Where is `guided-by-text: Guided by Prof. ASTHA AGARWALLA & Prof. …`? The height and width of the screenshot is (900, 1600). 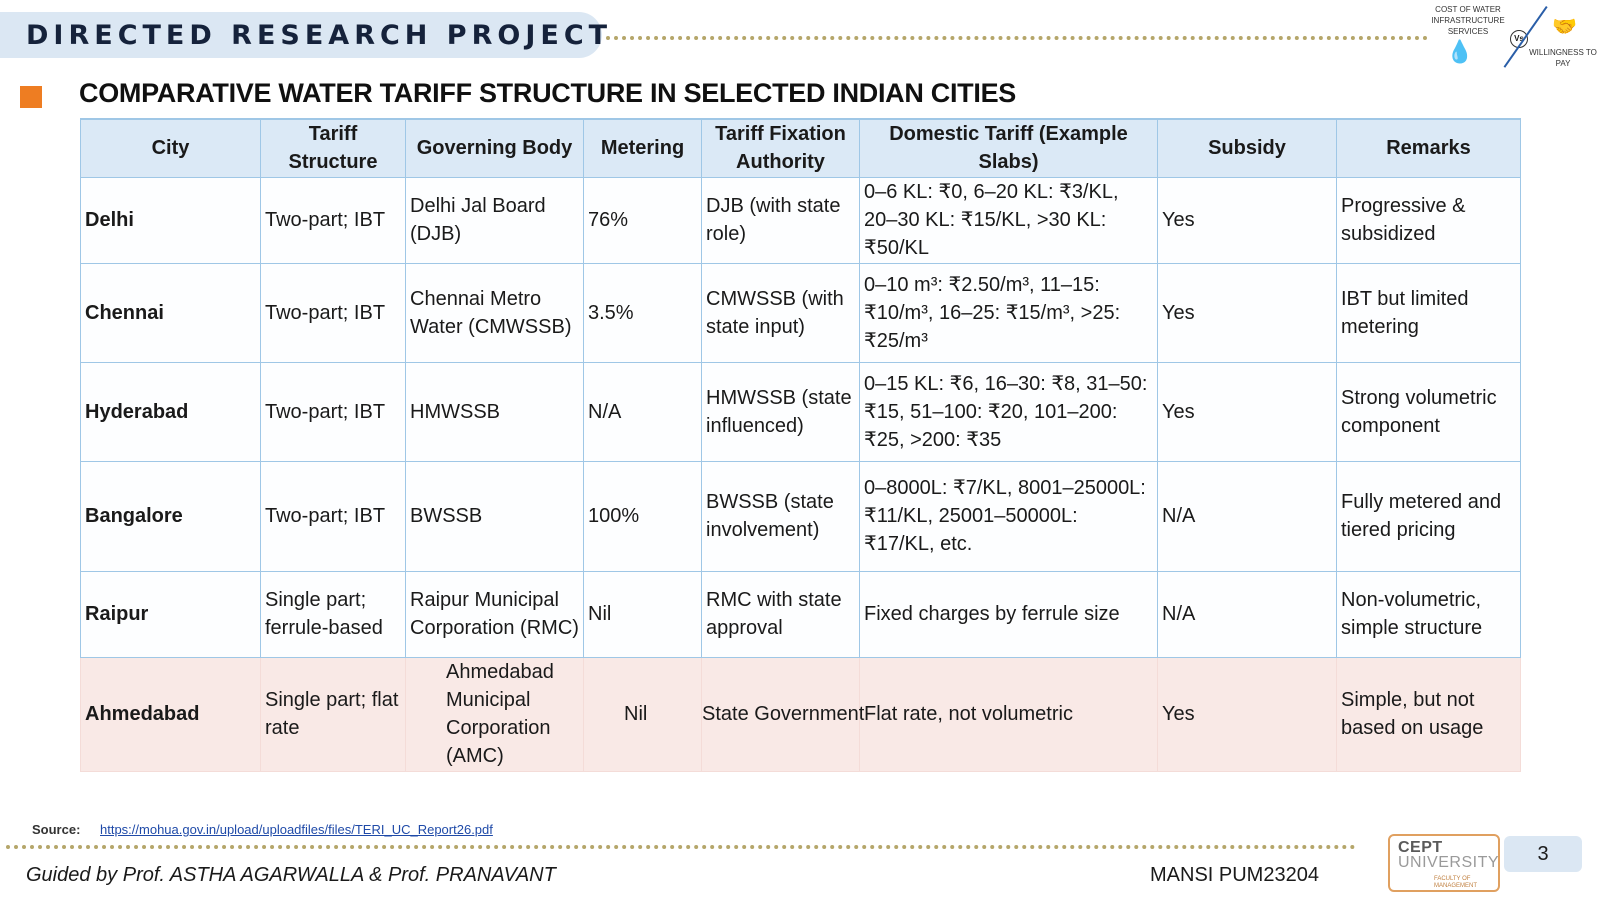 guided-by-text: Guided by Prof. ASTHA AGARWALLA & Prof. … is located at coordinates (291, 875).